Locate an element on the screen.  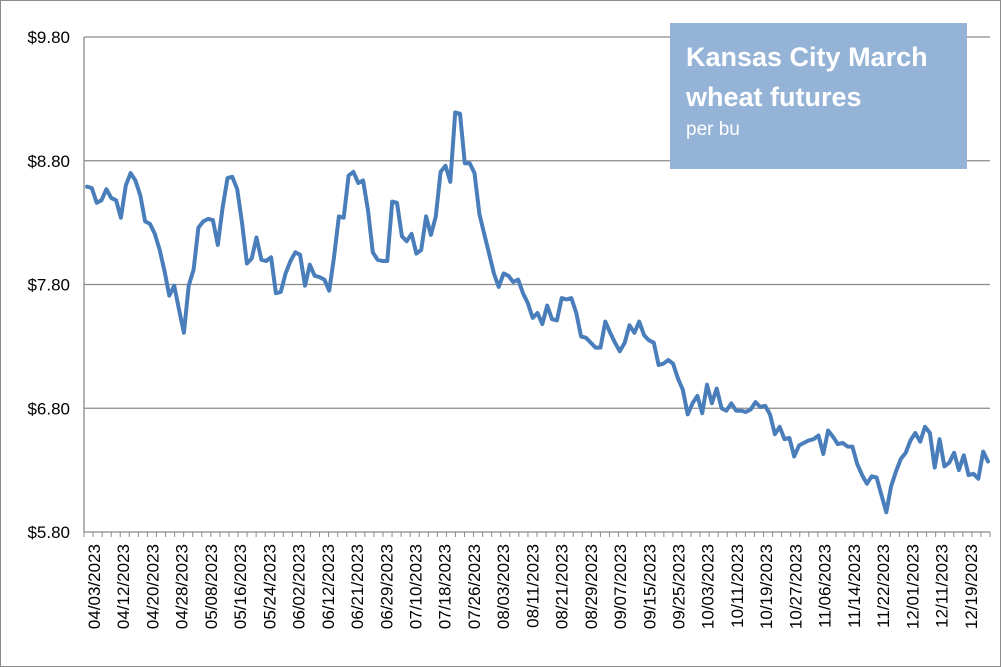
chart-subtitle: per bu is located at coordinates (713, 129).